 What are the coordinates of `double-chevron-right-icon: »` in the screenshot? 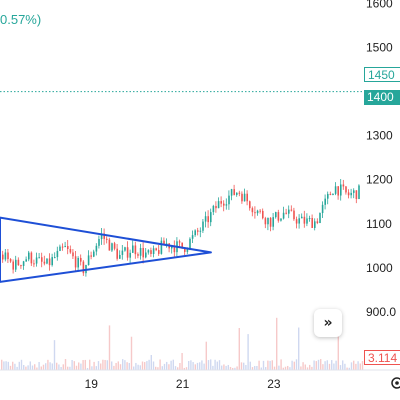 It's located at (328, 323).